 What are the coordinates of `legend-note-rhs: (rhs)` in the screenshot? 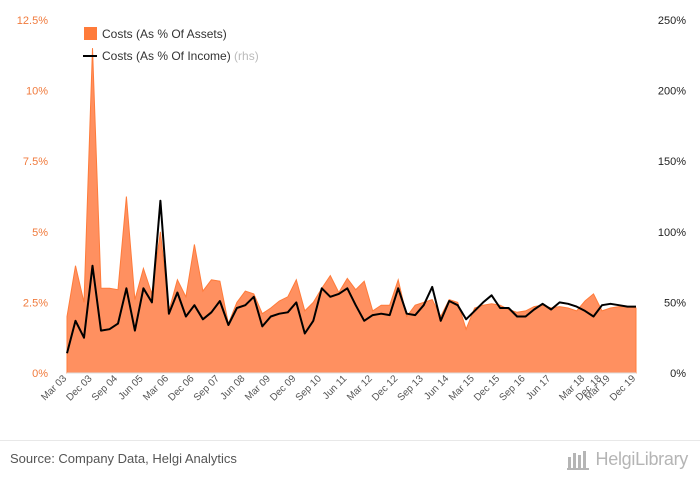 It's located at (246, 56).